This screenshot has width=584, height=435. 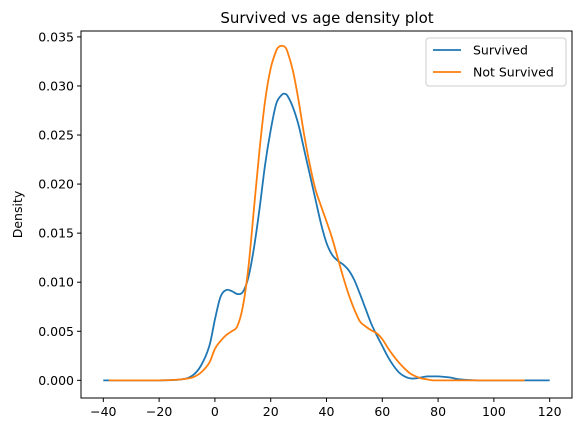 What do you see at coordinates (103, 411) in the screenshot?
I see `x-tick-label: −40` at bounding box center [103, 411].